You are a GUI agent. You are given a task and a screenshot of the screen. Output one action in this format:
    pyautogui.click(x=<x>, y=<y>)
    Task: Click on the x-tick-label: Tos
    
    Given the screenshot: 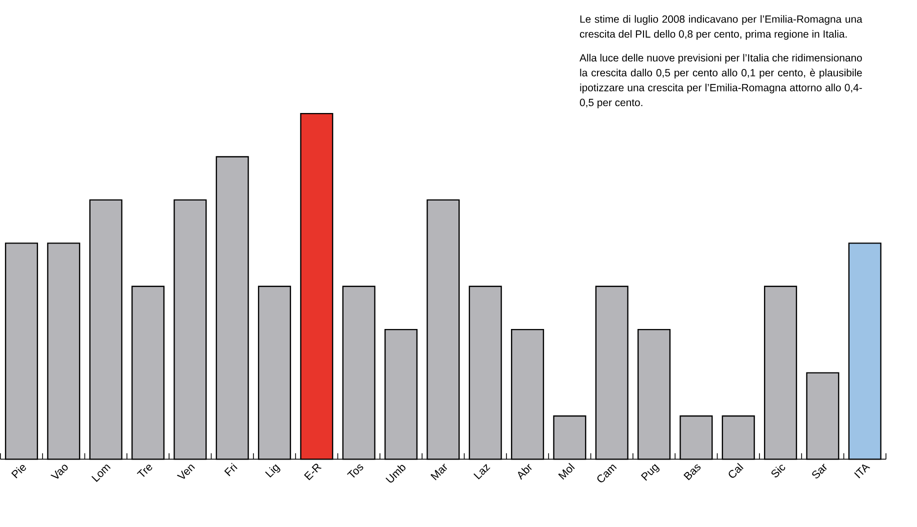 What is the action you would take?
    pyautogui.click(x=355, y=471)
    